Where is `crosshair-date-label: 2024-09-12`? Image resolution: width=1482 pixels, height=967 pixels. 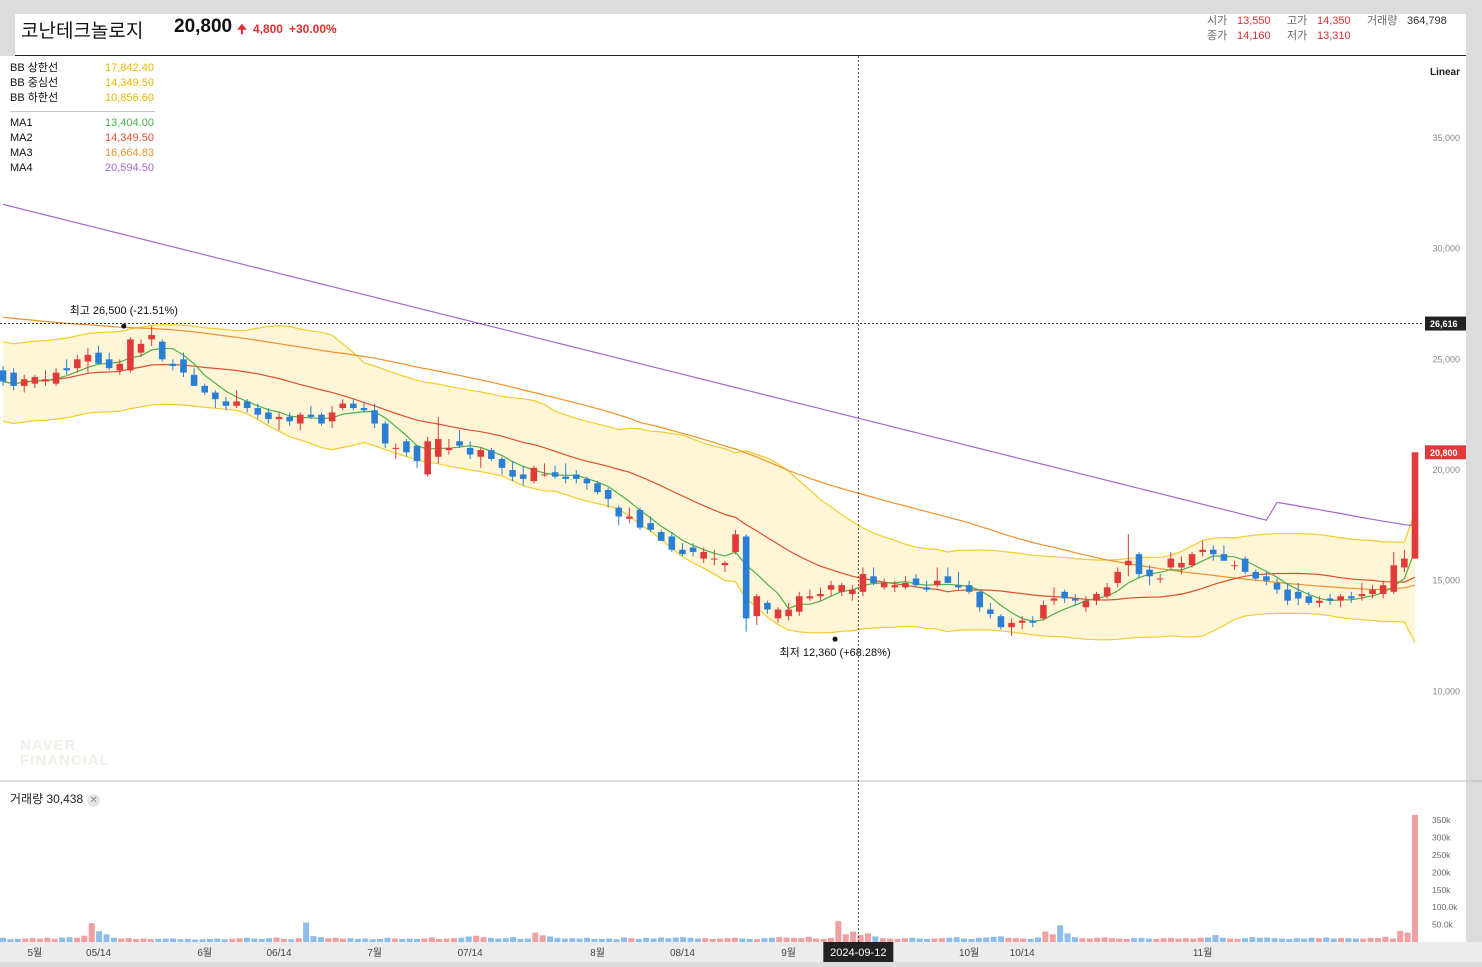
crosshair-date-label: 2024-09-12 is located at coordinates (858, 953).